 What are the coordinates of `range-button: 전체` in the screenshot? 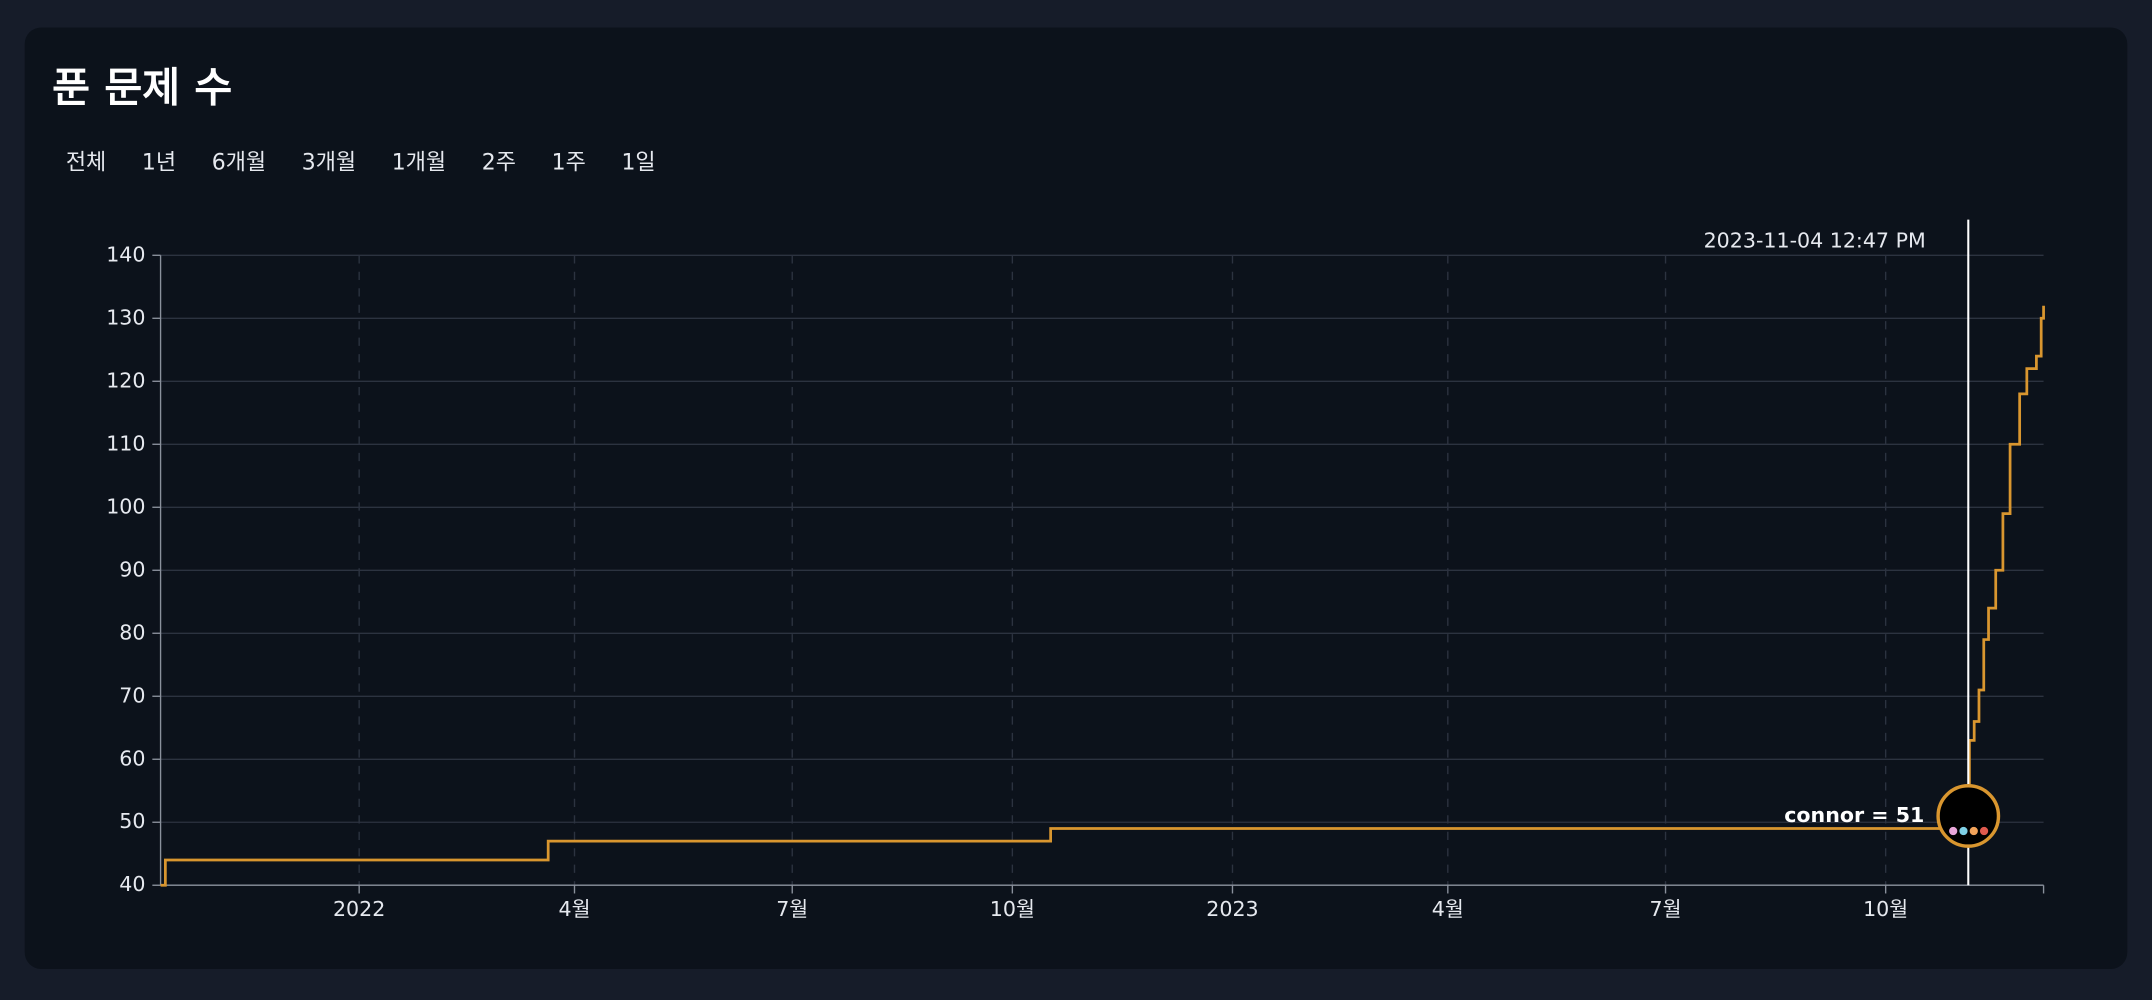 It's located at (86, 162).